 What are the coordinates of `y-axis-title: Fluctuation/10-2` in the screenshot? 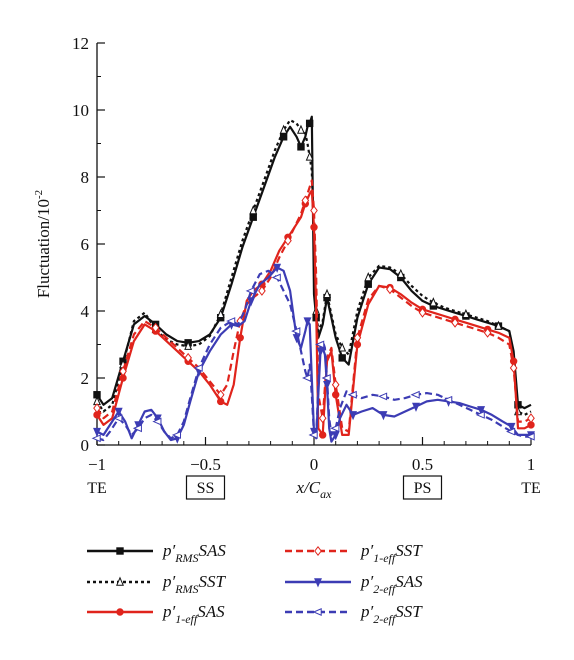 It's located at (43, 244).